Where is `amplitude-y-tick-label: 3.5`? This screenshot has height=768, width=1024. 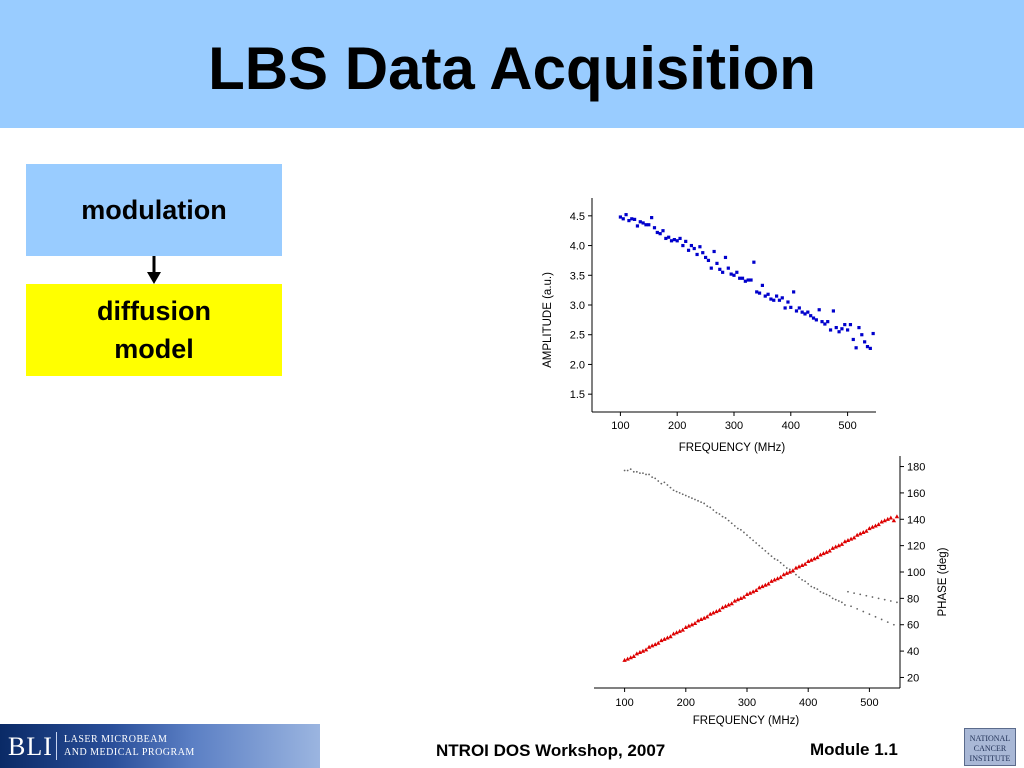
amplitude-y-tick-label: 3.5 is located at coordinates (577, 276).